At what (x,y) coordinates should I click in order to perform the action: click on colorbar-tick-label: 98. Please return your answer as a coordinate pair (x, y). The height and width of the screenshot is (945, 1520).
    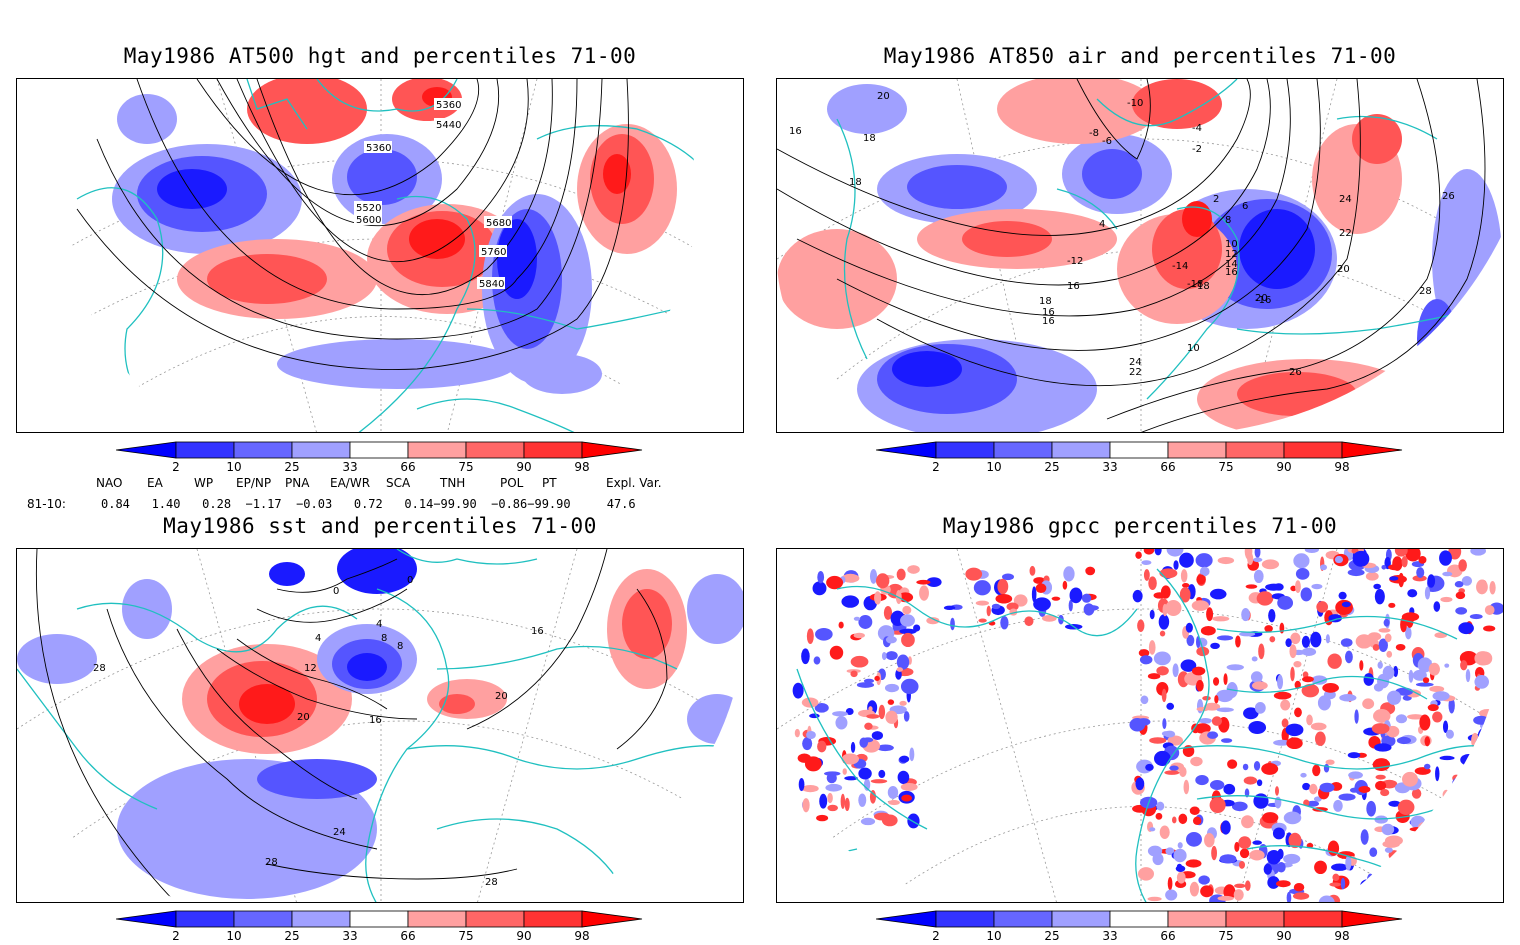
    Looking at the image, I should click on (581, 936).